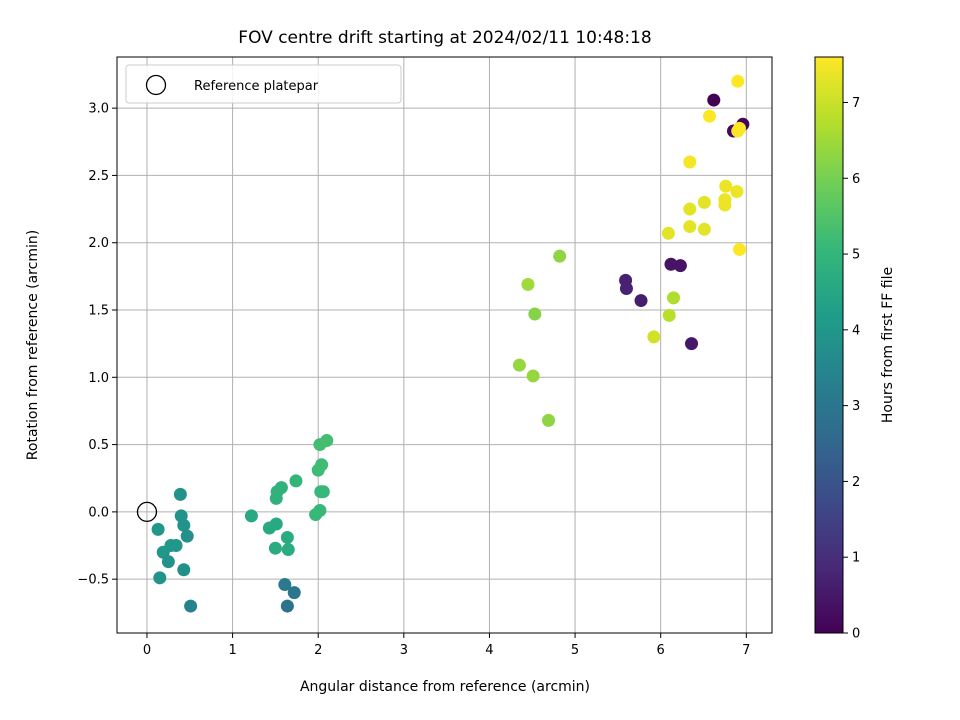 The width and height of the screenshot is (960, 720). What do you see at coordinates (856, 634) in the screenshot?
I see `colorbar-tick-label: 0` at bounding box center [856, 634].